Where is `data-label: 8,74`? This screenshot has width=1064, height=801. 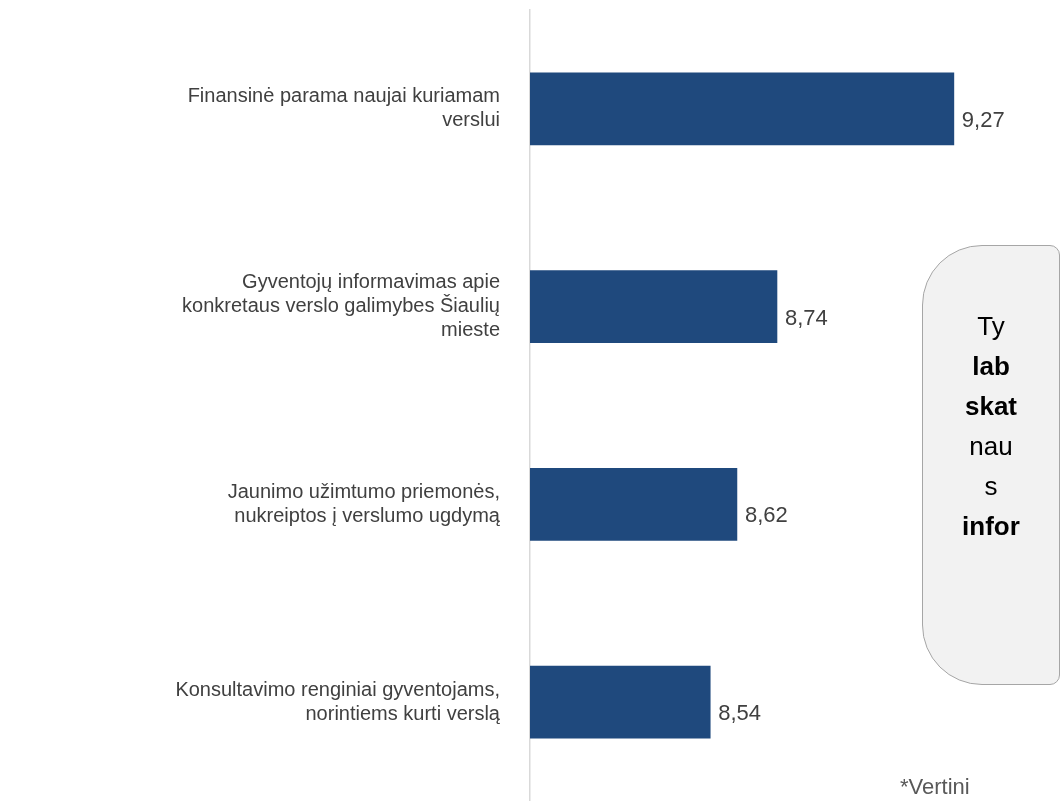
data-label: 8,74 is located at coordinates (806, 317).